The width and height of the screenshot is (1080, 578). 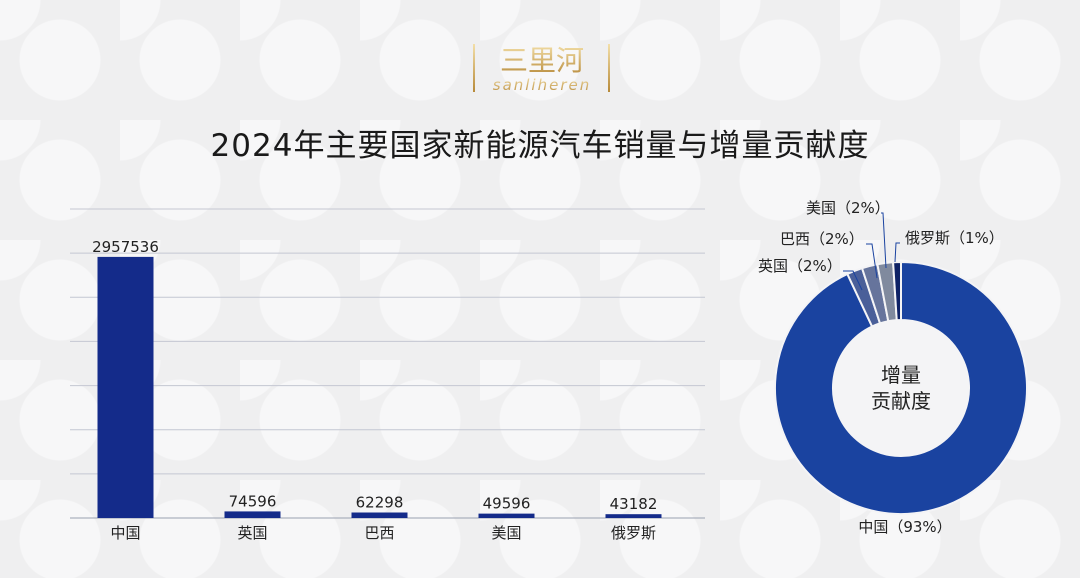 What do you see at coordinates (507, 504) in the screenshot?
I see `data-label: 49596` at bounding box center [507, 504].